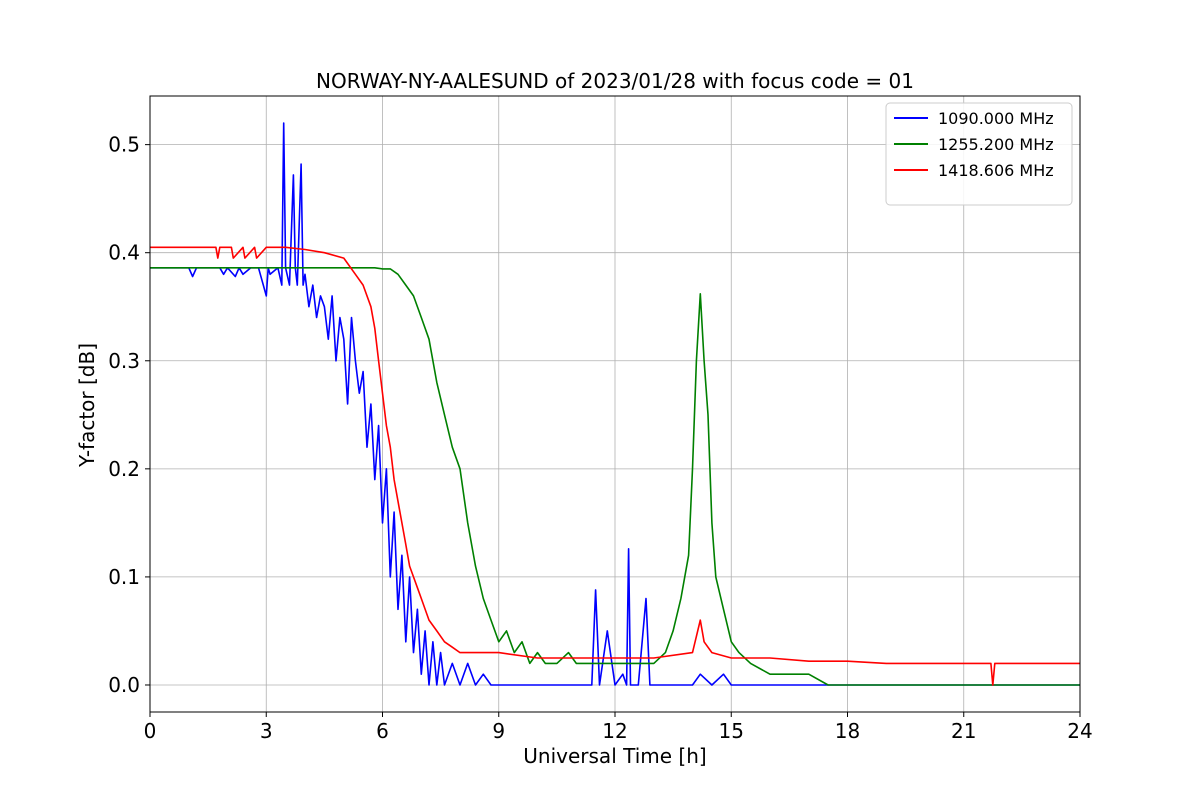  What do you see at coordinates (996, 144) in the screenshot?
I see `legend-label: 1255.200 MHz` at bounding box center [996, 144].